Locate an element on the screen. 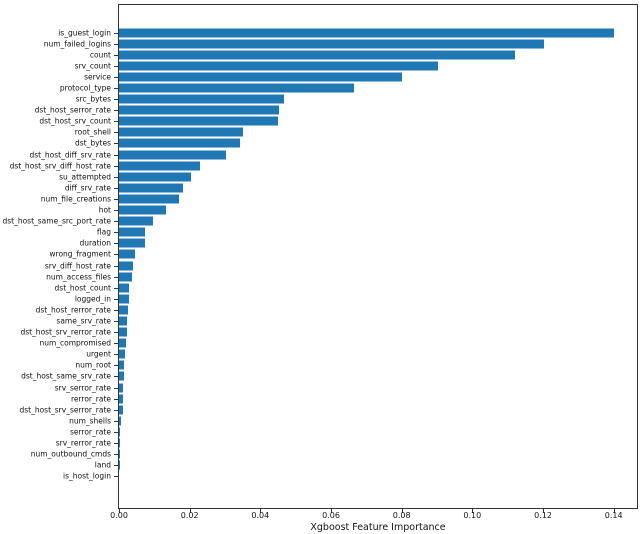 The image size is (640, 534). y-tick-label: hot is located at coordinates (104, 210).